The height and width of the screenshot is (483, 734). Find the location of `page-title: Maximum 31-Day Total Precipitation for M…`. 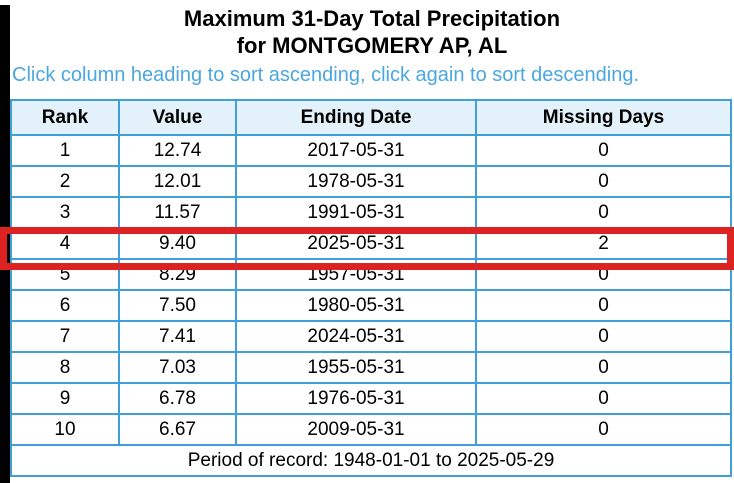

page-title: Maximum 31-Day Total Precipitation for M… is located at coordinates (372, 32).